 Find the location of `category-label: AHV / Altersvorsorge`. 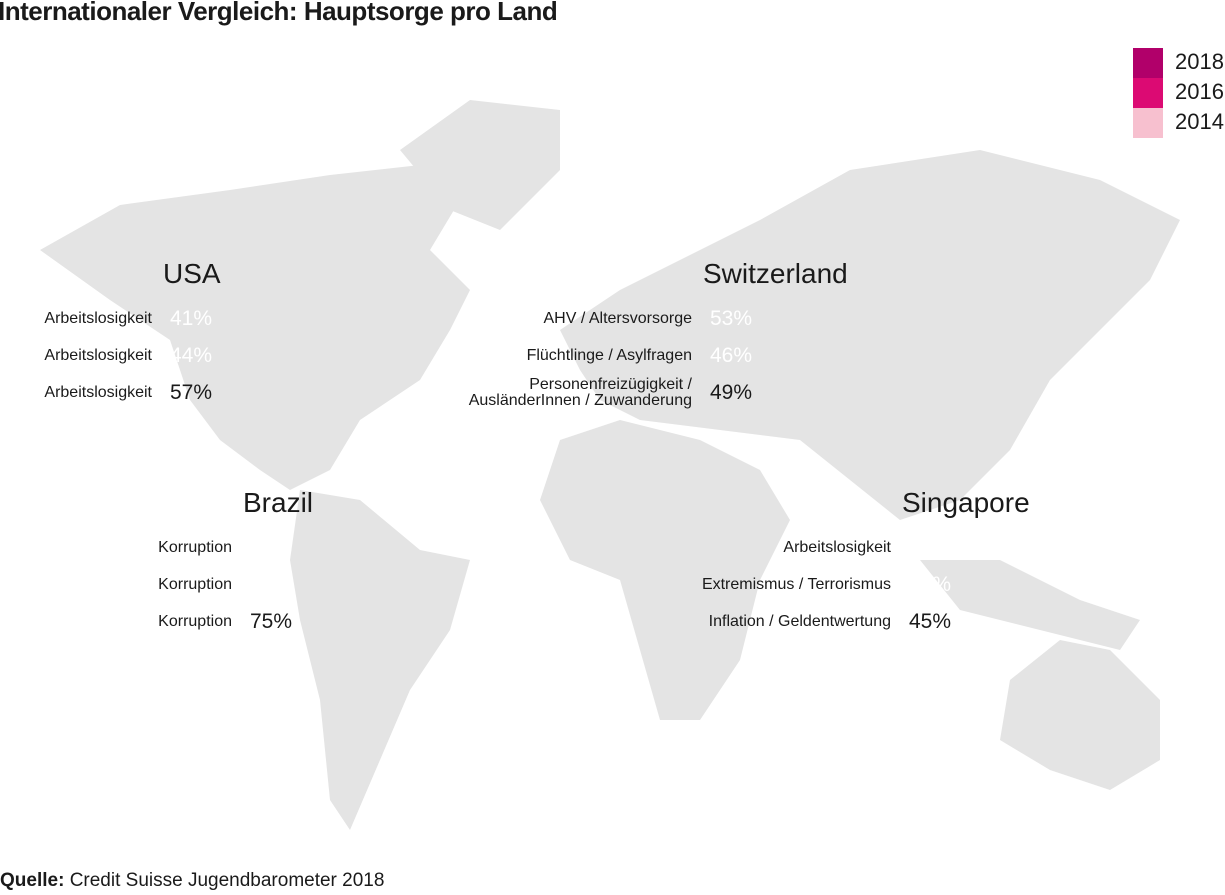

category-label: AHV / Altersvorsorge is located at coordinates (618, 318).